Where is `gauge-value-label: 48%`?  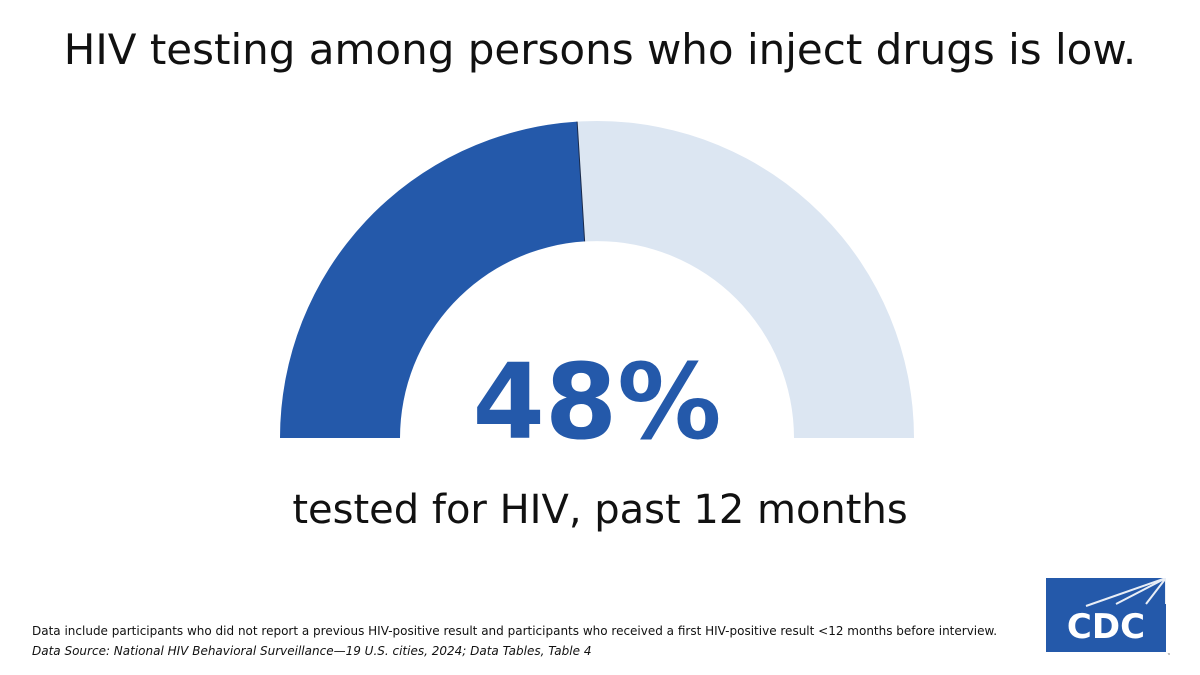
gauge-value-label: 48% is located at coordinates (597, 402).